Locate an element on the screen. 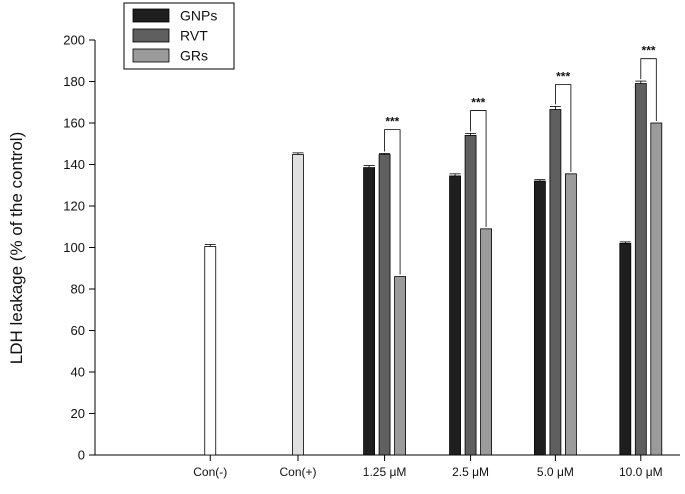 This screenshot has height=494, width=685. legend: GNPs RVT GRs is located at coordinates (179, 36).